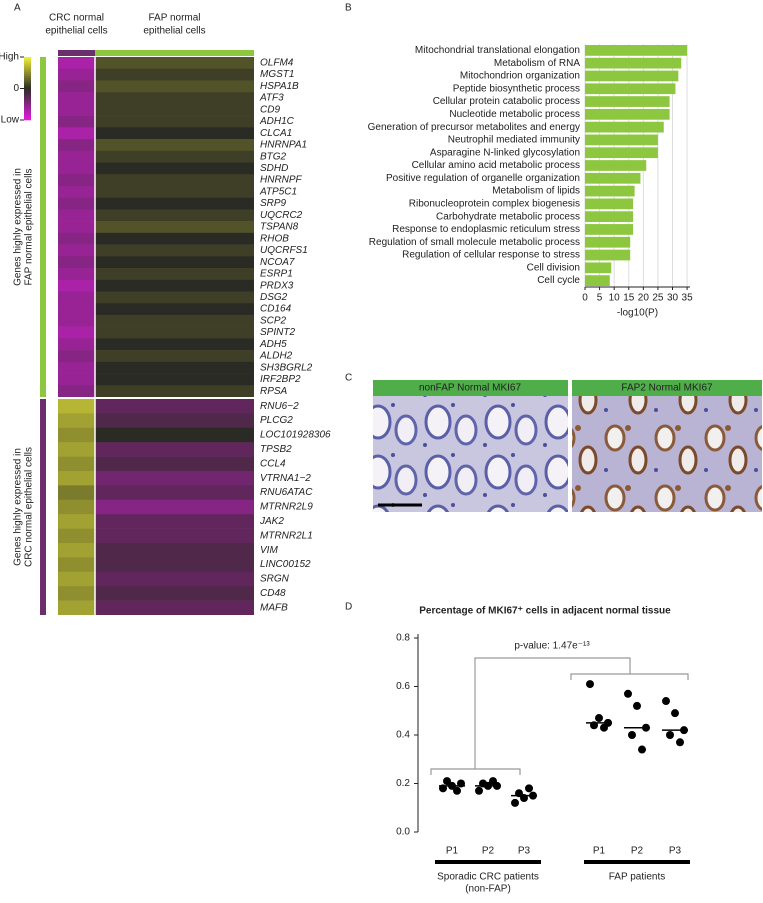 The image size is (763, 903). What do you see at coordinates (283, 145) in the screenshot?
I see `gene-label: HNRNPA1` at bounding box center [283, 145].